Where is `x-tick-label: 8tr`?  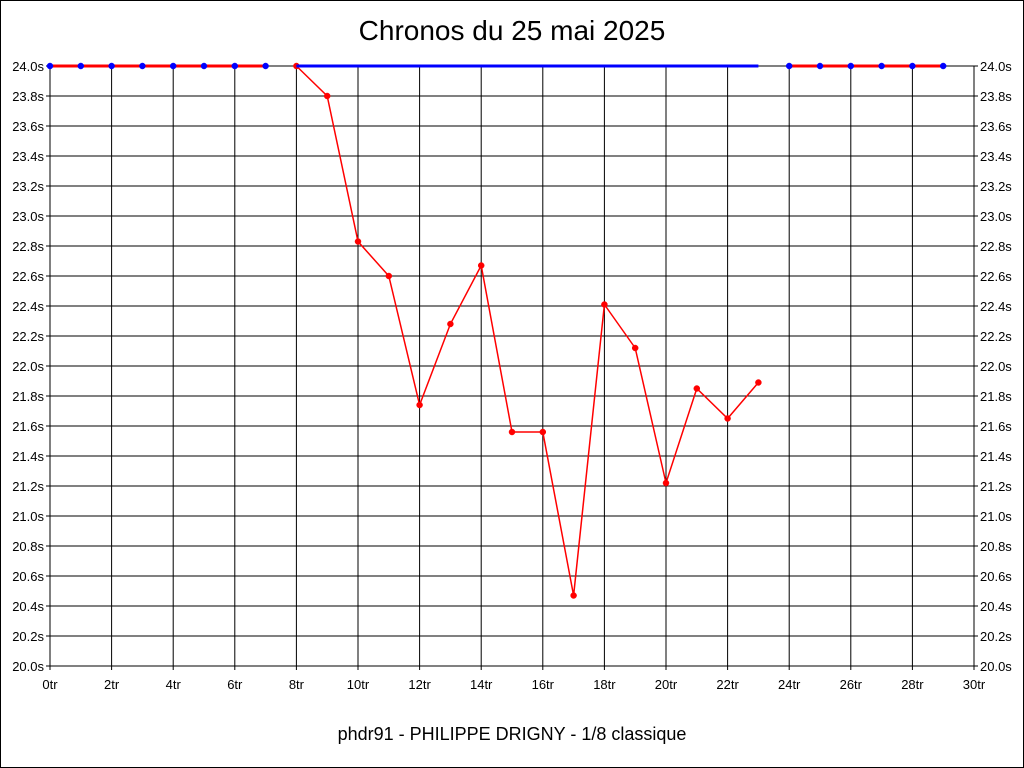 x-tick-label: 8tr is located at coordinates (297, 684).